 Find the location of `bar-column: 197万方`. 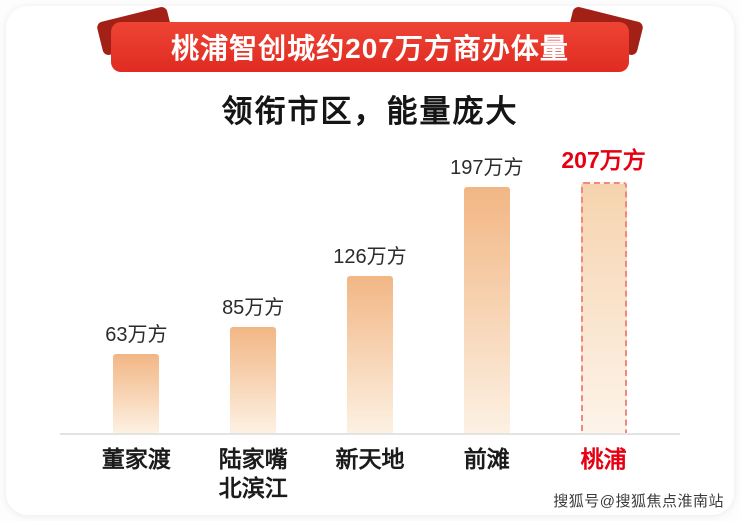

bar-column: 197万方 is located at coordinates (486, 287).